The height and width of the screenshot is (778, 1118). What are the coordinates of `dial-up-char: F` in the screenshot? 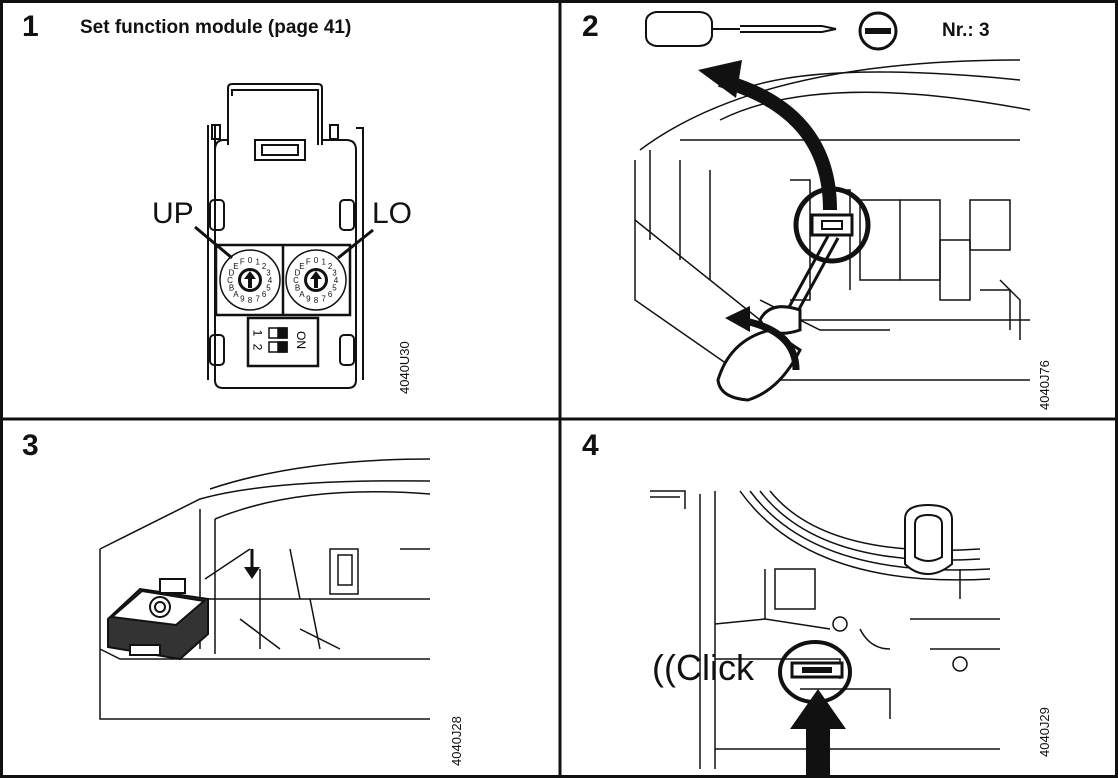 It's located at (242, 262).